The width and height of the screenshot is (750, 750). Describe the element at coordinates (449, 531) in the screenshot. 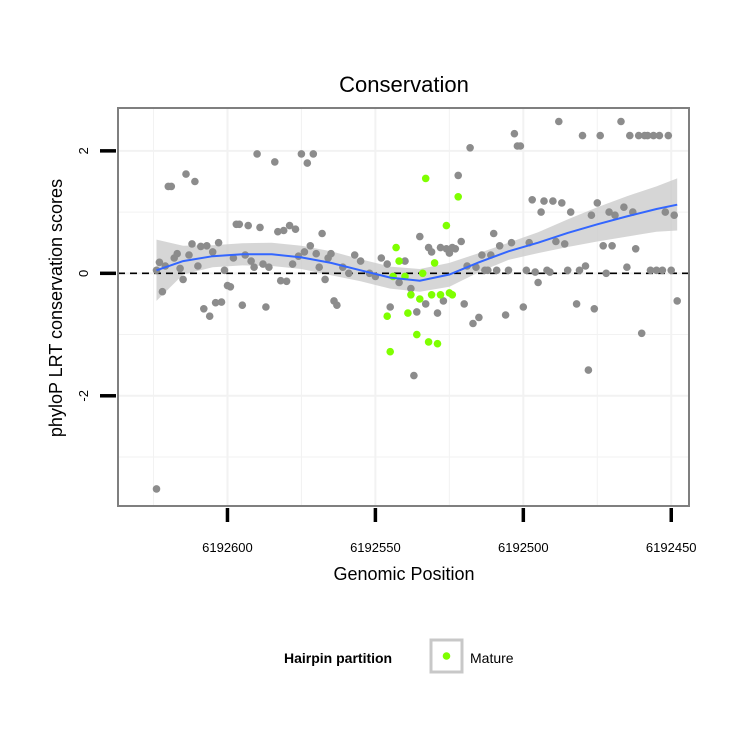

I see `x-axis: 6192600 6192550 6192500 6192450` at that location.